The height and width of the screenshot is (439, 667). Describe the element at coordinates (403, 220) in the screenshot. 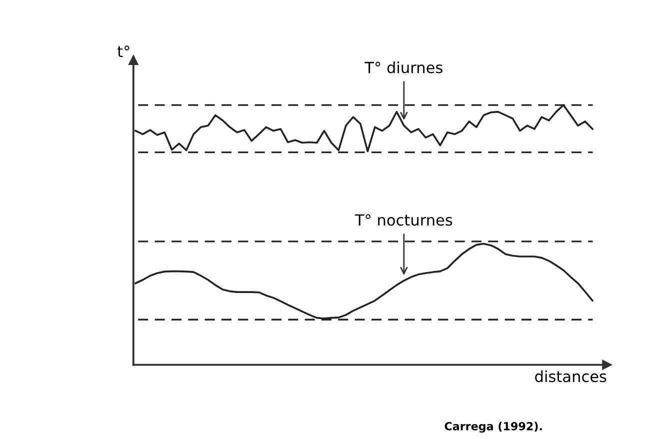

I see `annotation: T° nocturnes` at that location.